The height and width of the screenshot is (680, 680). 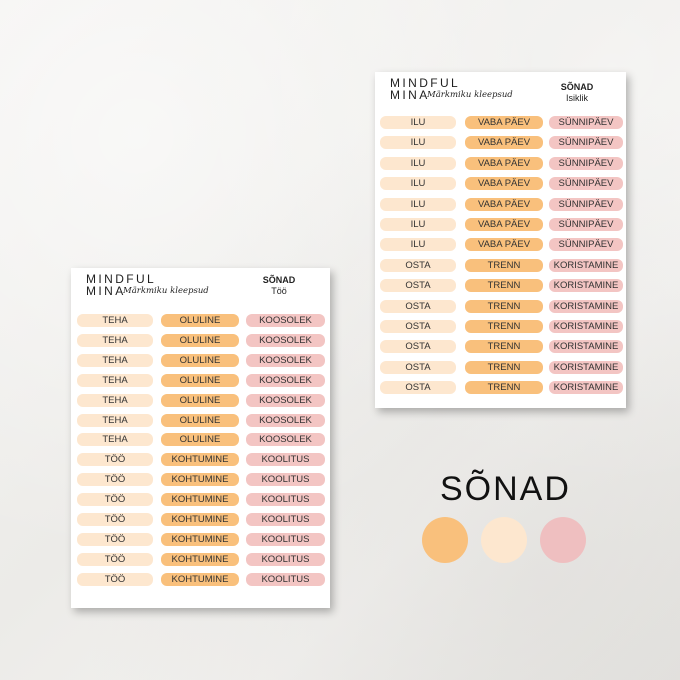 What do you see at coordinates (505, 489) in the screenshot?
I see `product-heading: SÕNAD` at bounding box center [505, 489].